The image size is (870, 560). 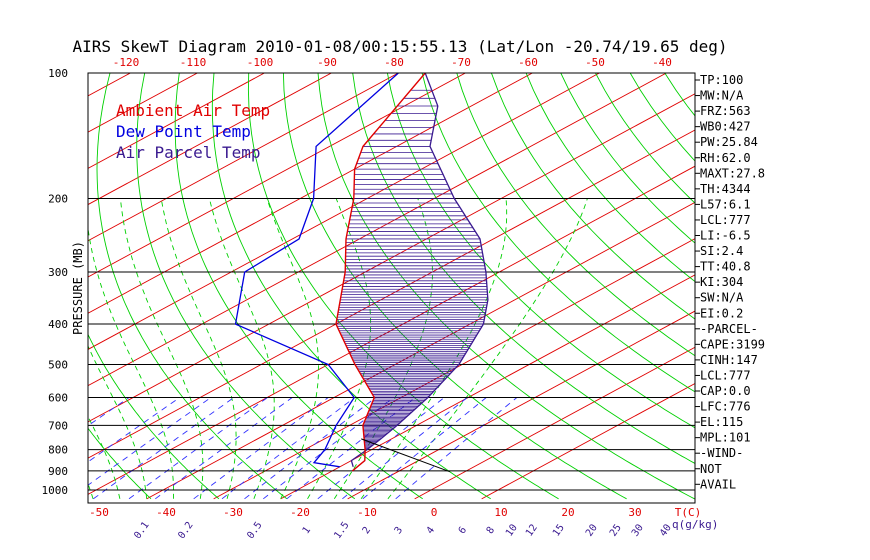 What do you see at coordinates (58, 397) in the screenshot?
I see `pressure-tick-label: 600` at bounding box center [58, 397].